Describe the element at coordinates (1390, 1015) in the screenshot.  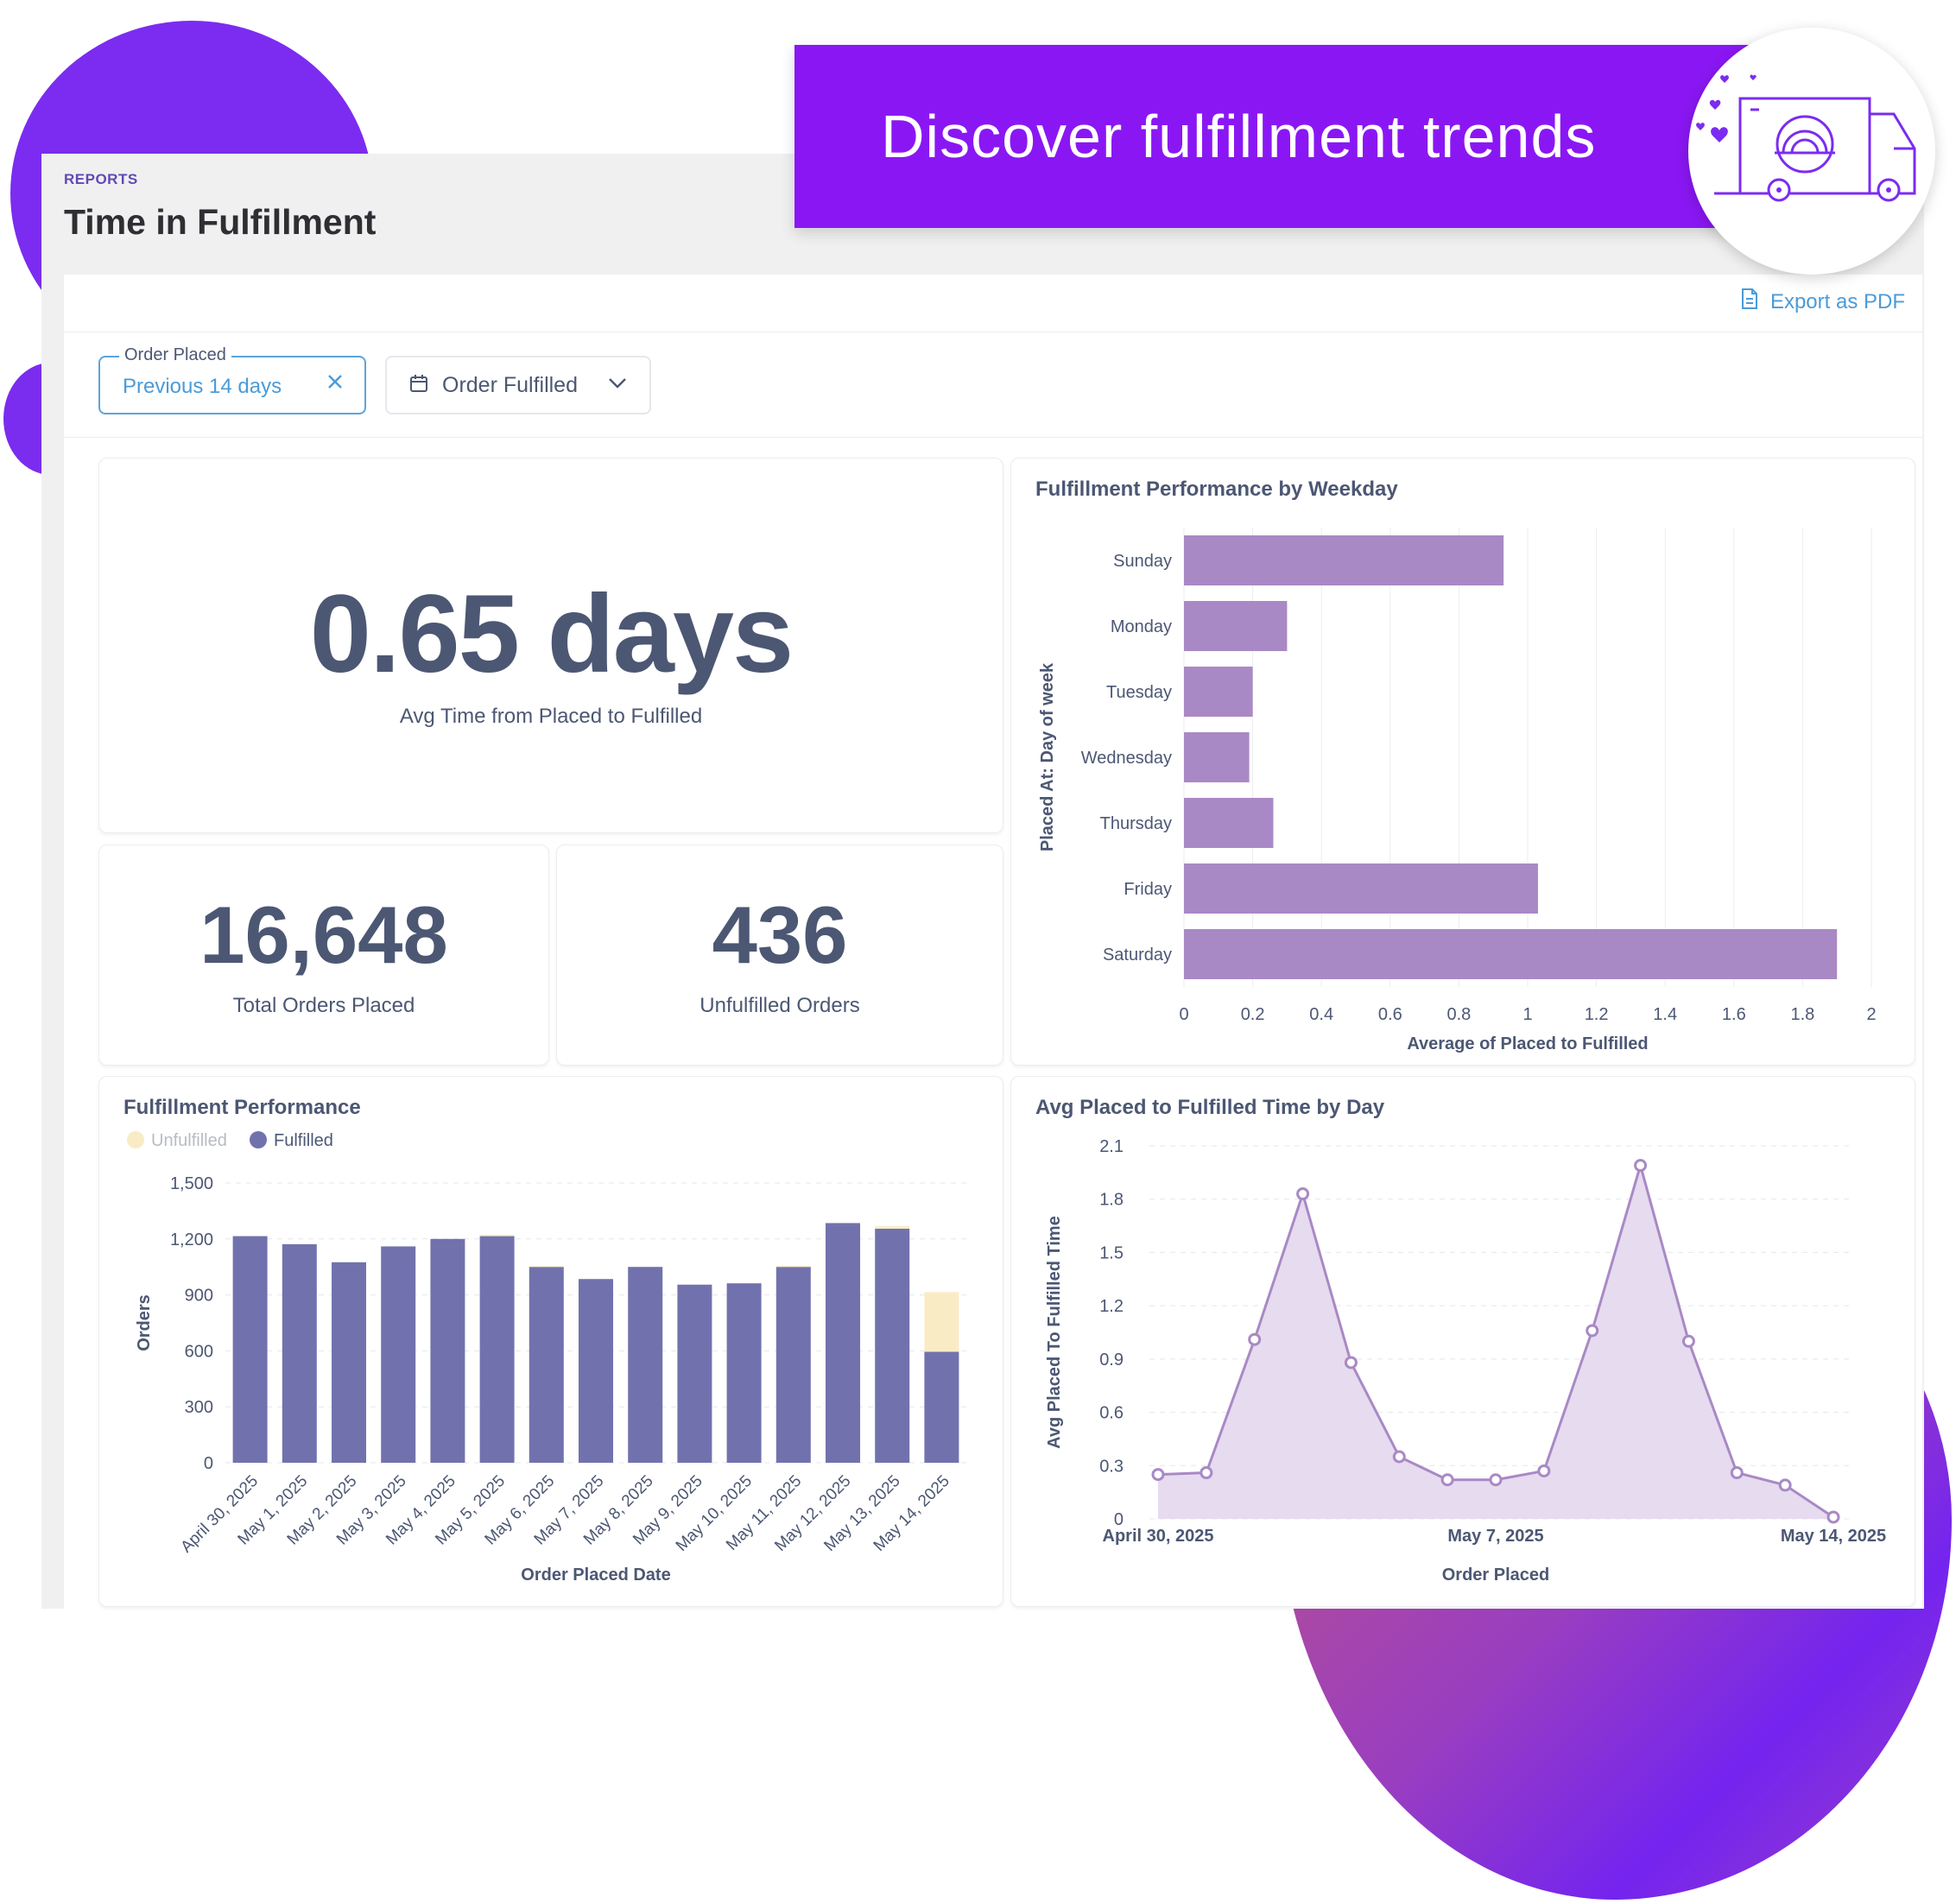
I see `x-tick-label: 0.6` at that location.